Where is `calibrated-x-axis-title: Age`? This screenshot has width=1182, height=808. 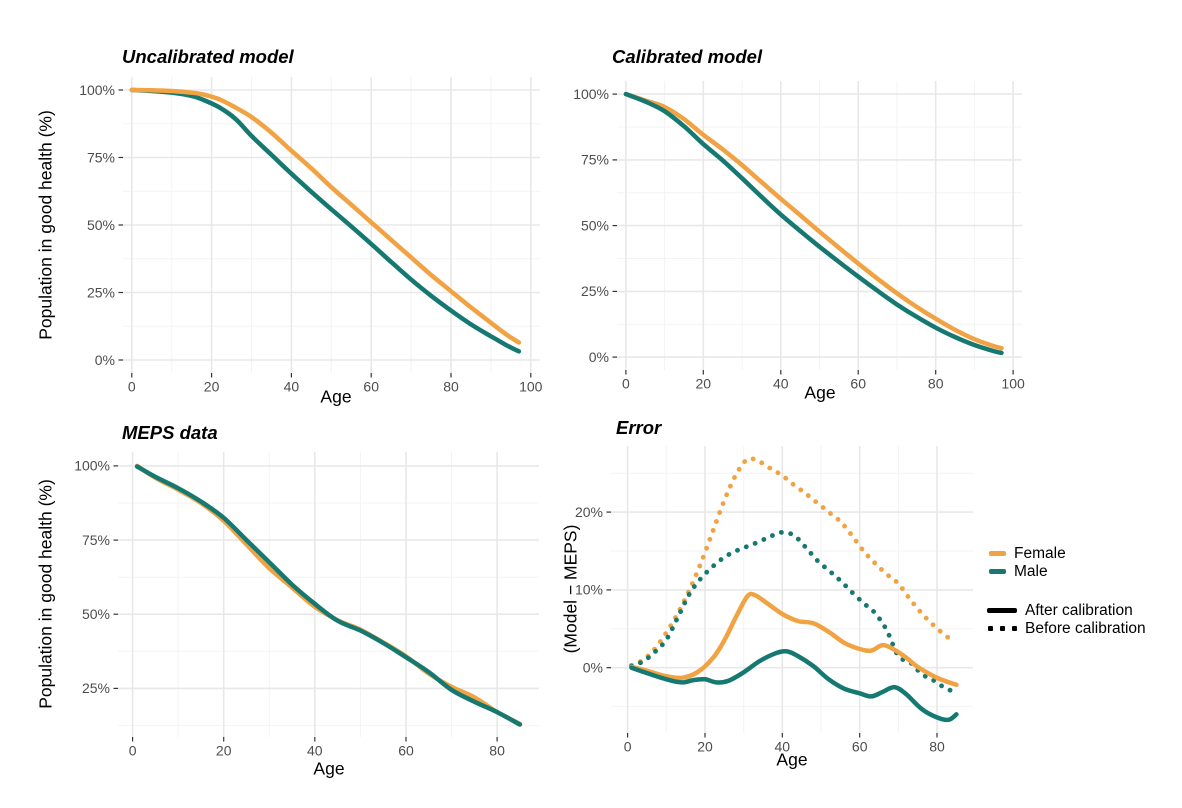
calibrated-x-axis-title: Age is located at coordinates (820, 392).